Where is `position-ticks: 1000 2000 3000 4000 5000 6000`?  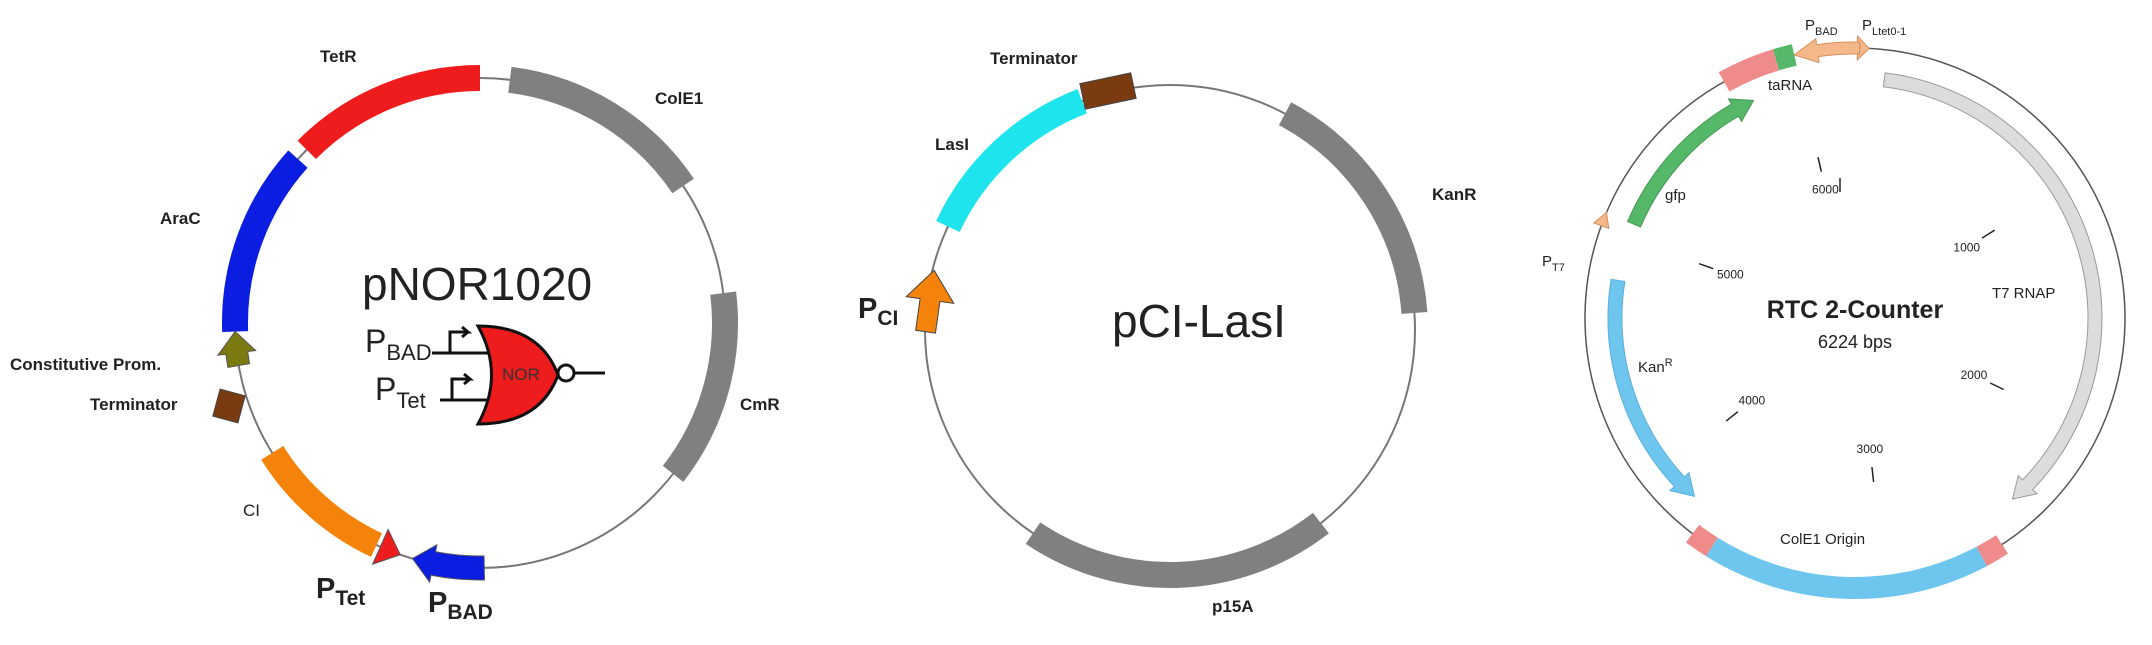 position-ticks: 1000 2000 3000 4000 5000 6000 is located at coordinates (1851, 320).